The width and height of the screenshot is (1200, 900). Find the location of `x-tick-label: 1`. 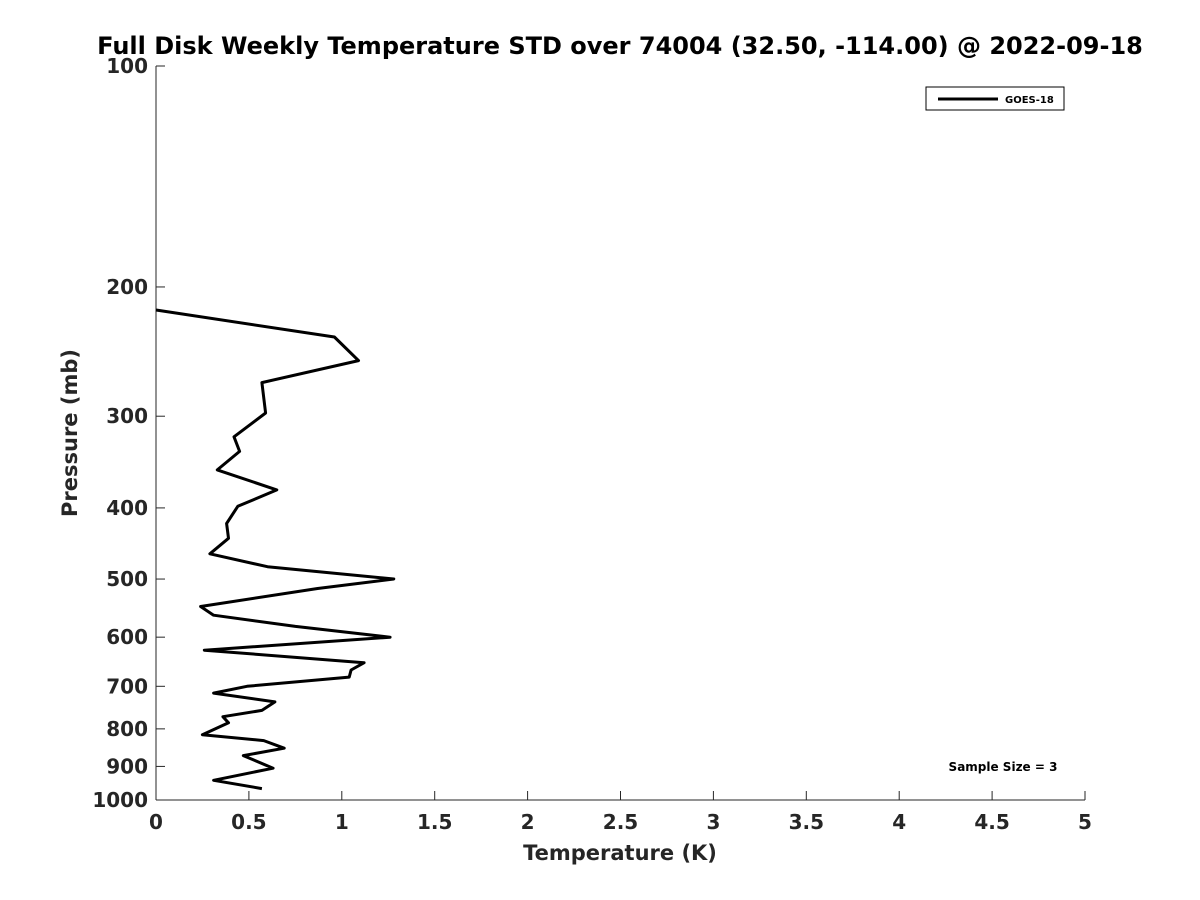

x-tick-label: 1 is located at coordinates (342, 822).